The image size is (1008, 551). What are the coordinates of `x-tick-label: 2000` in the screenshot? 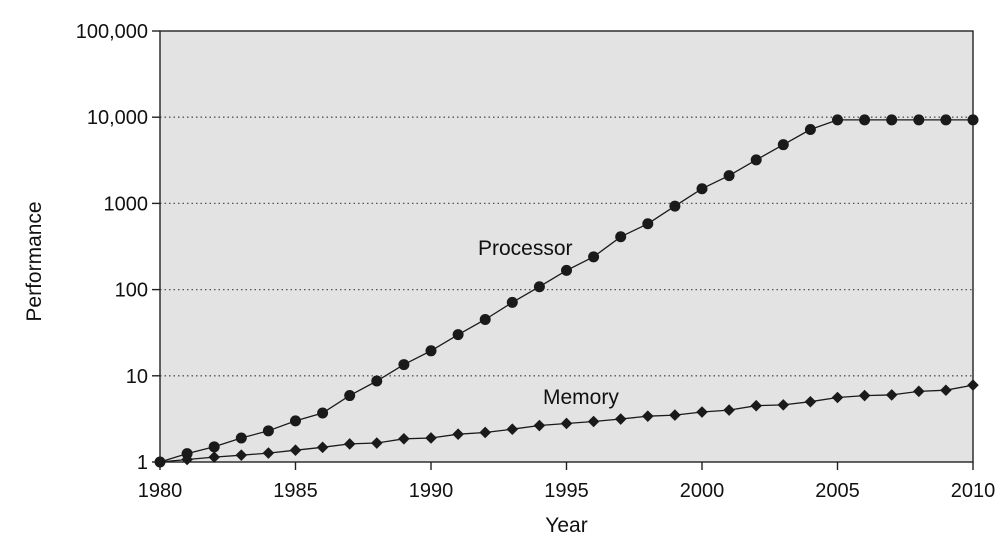 It's located at (702, 491).